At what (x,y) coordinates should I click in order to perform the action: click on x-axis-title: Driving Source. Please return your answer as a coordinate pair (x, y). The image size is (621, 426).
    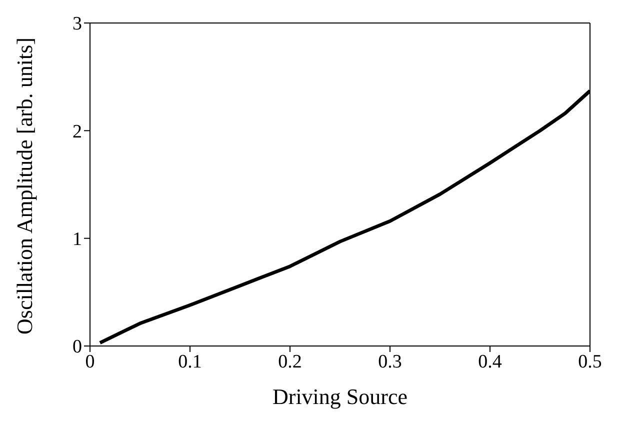
    Looking at the image, I should click on (340, 396).